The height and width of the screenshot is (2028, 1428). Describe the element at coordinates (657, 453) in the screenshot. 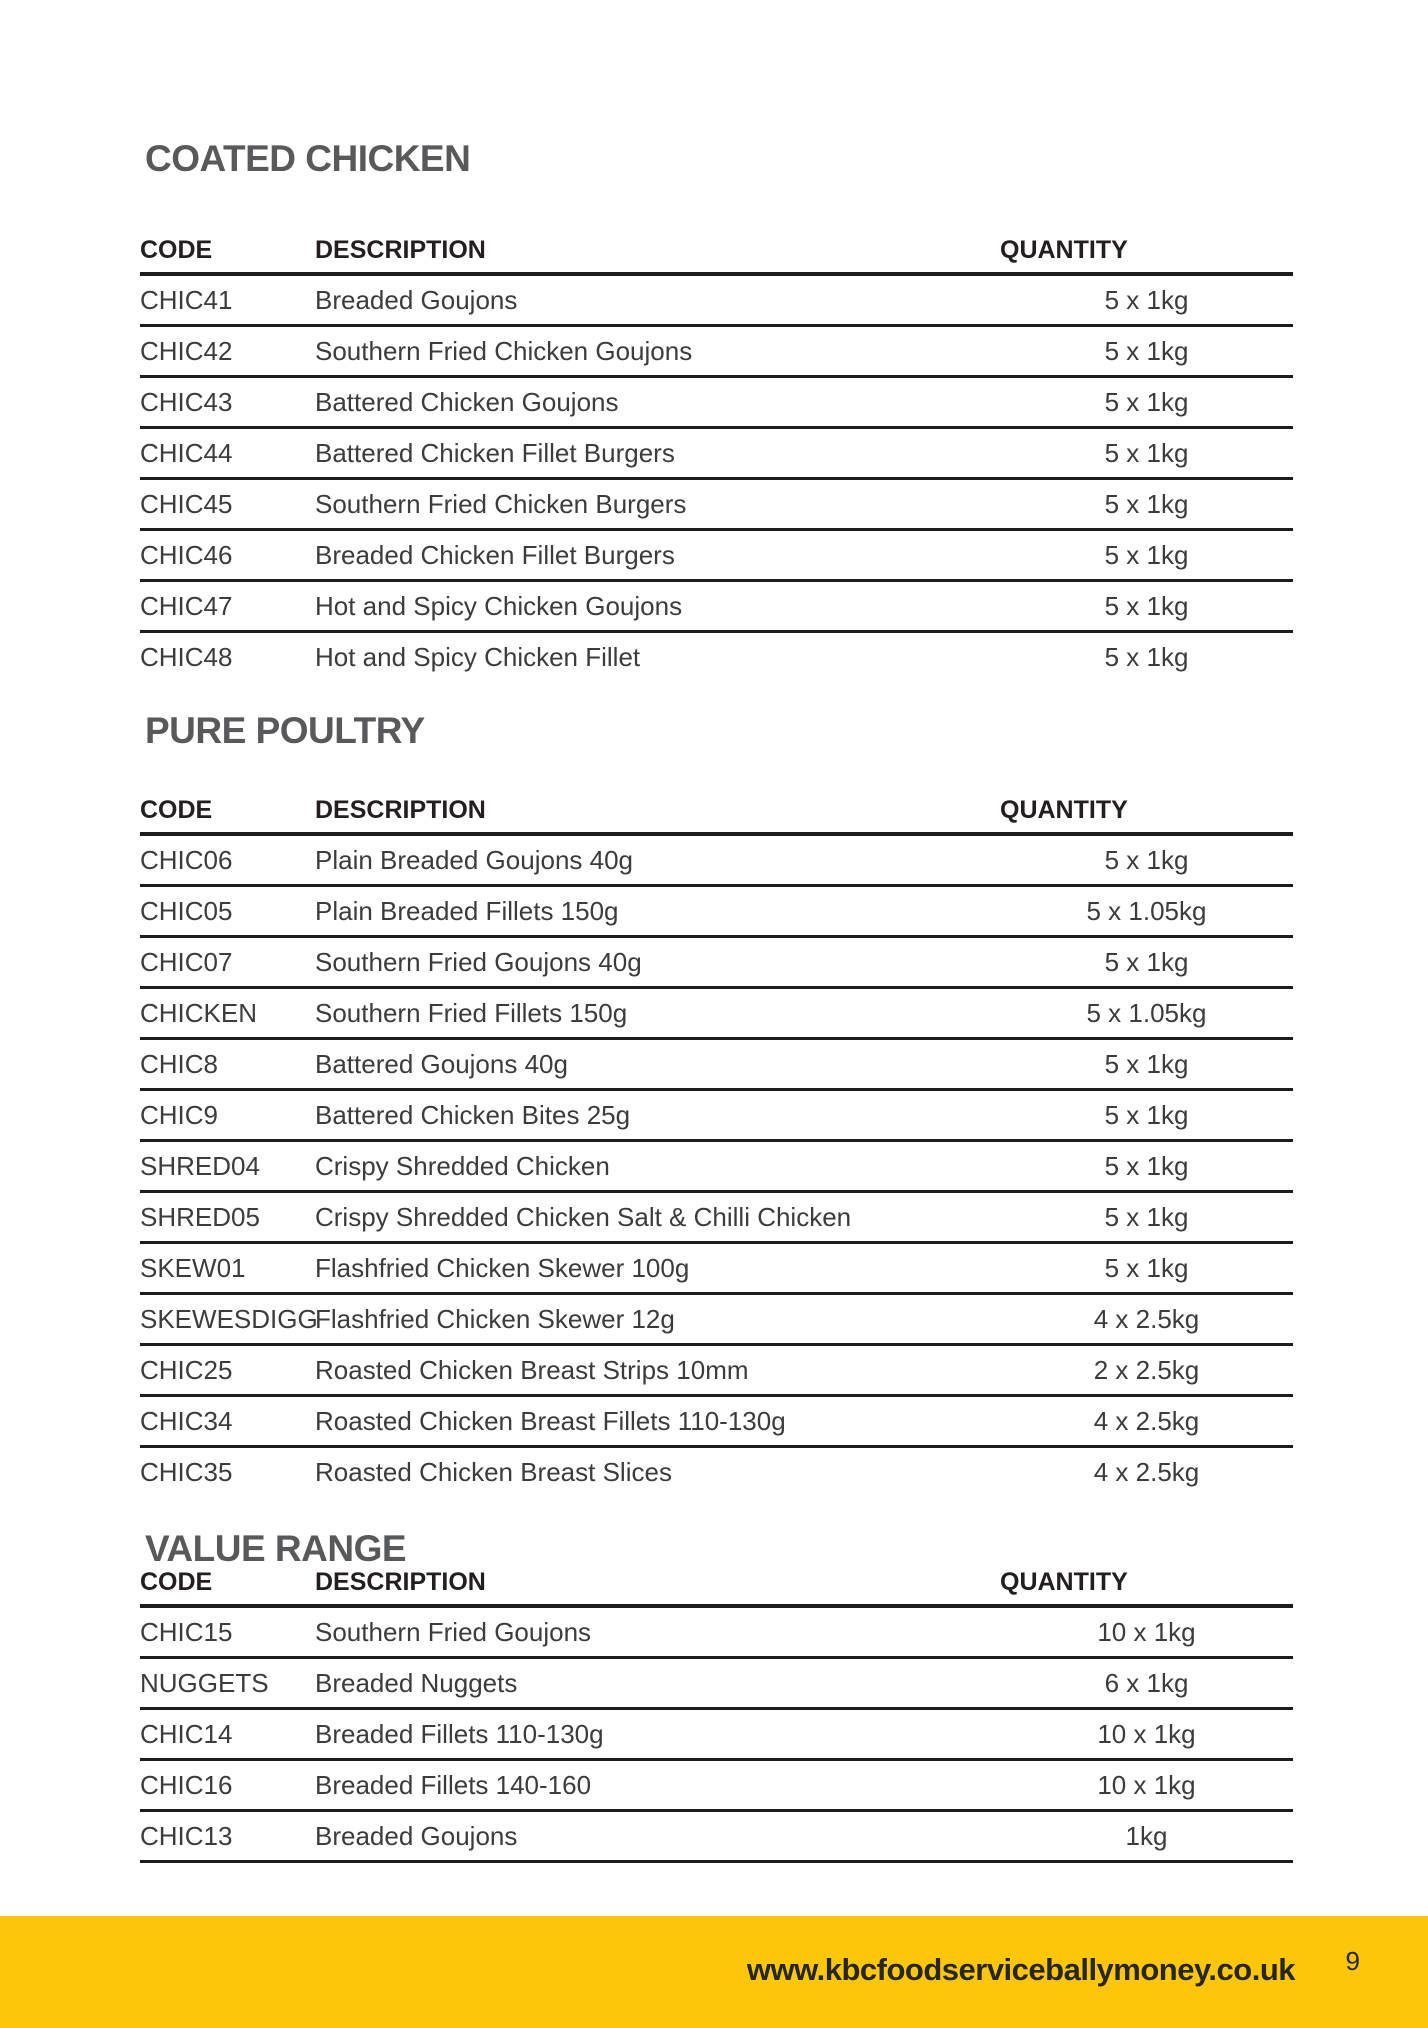

I see `product-description: Battered Chicken Fillet Burgers` at that location.